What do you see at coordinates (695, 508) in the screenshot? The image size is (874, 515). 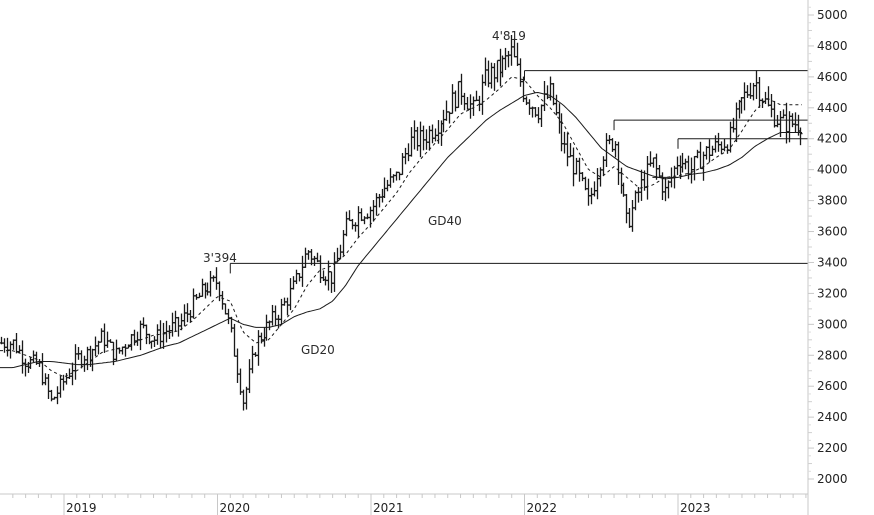 I see `x-tick-label: 2023` at bounding box center [695, 508].